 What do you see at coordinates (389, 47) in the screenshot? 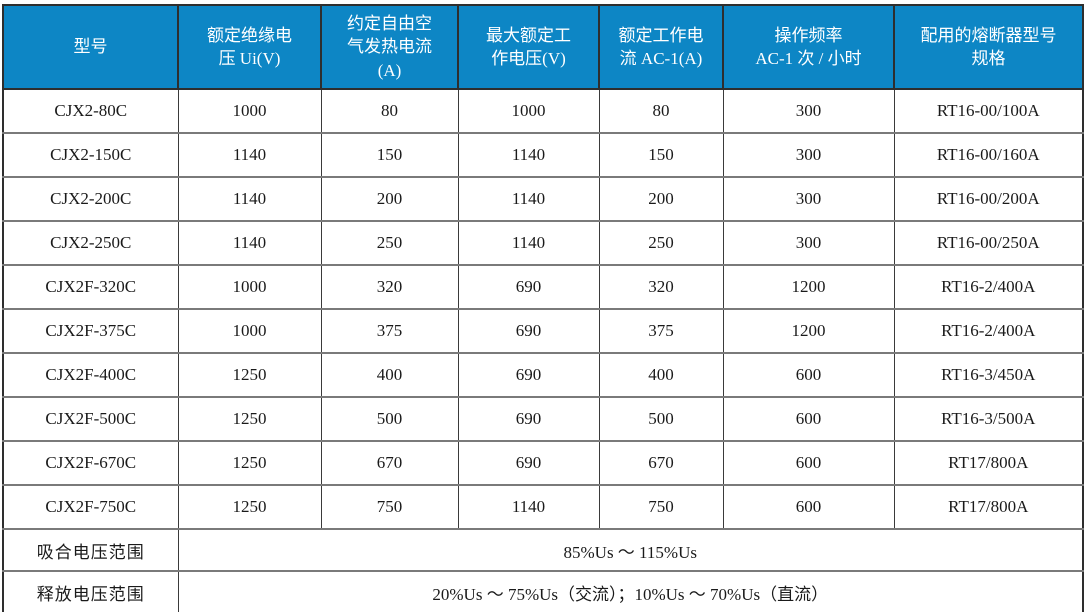
I see `header-cell-free-air-thermal-current: 约定自由空 气发热电流 (A)` at bounding box center [389, 47].